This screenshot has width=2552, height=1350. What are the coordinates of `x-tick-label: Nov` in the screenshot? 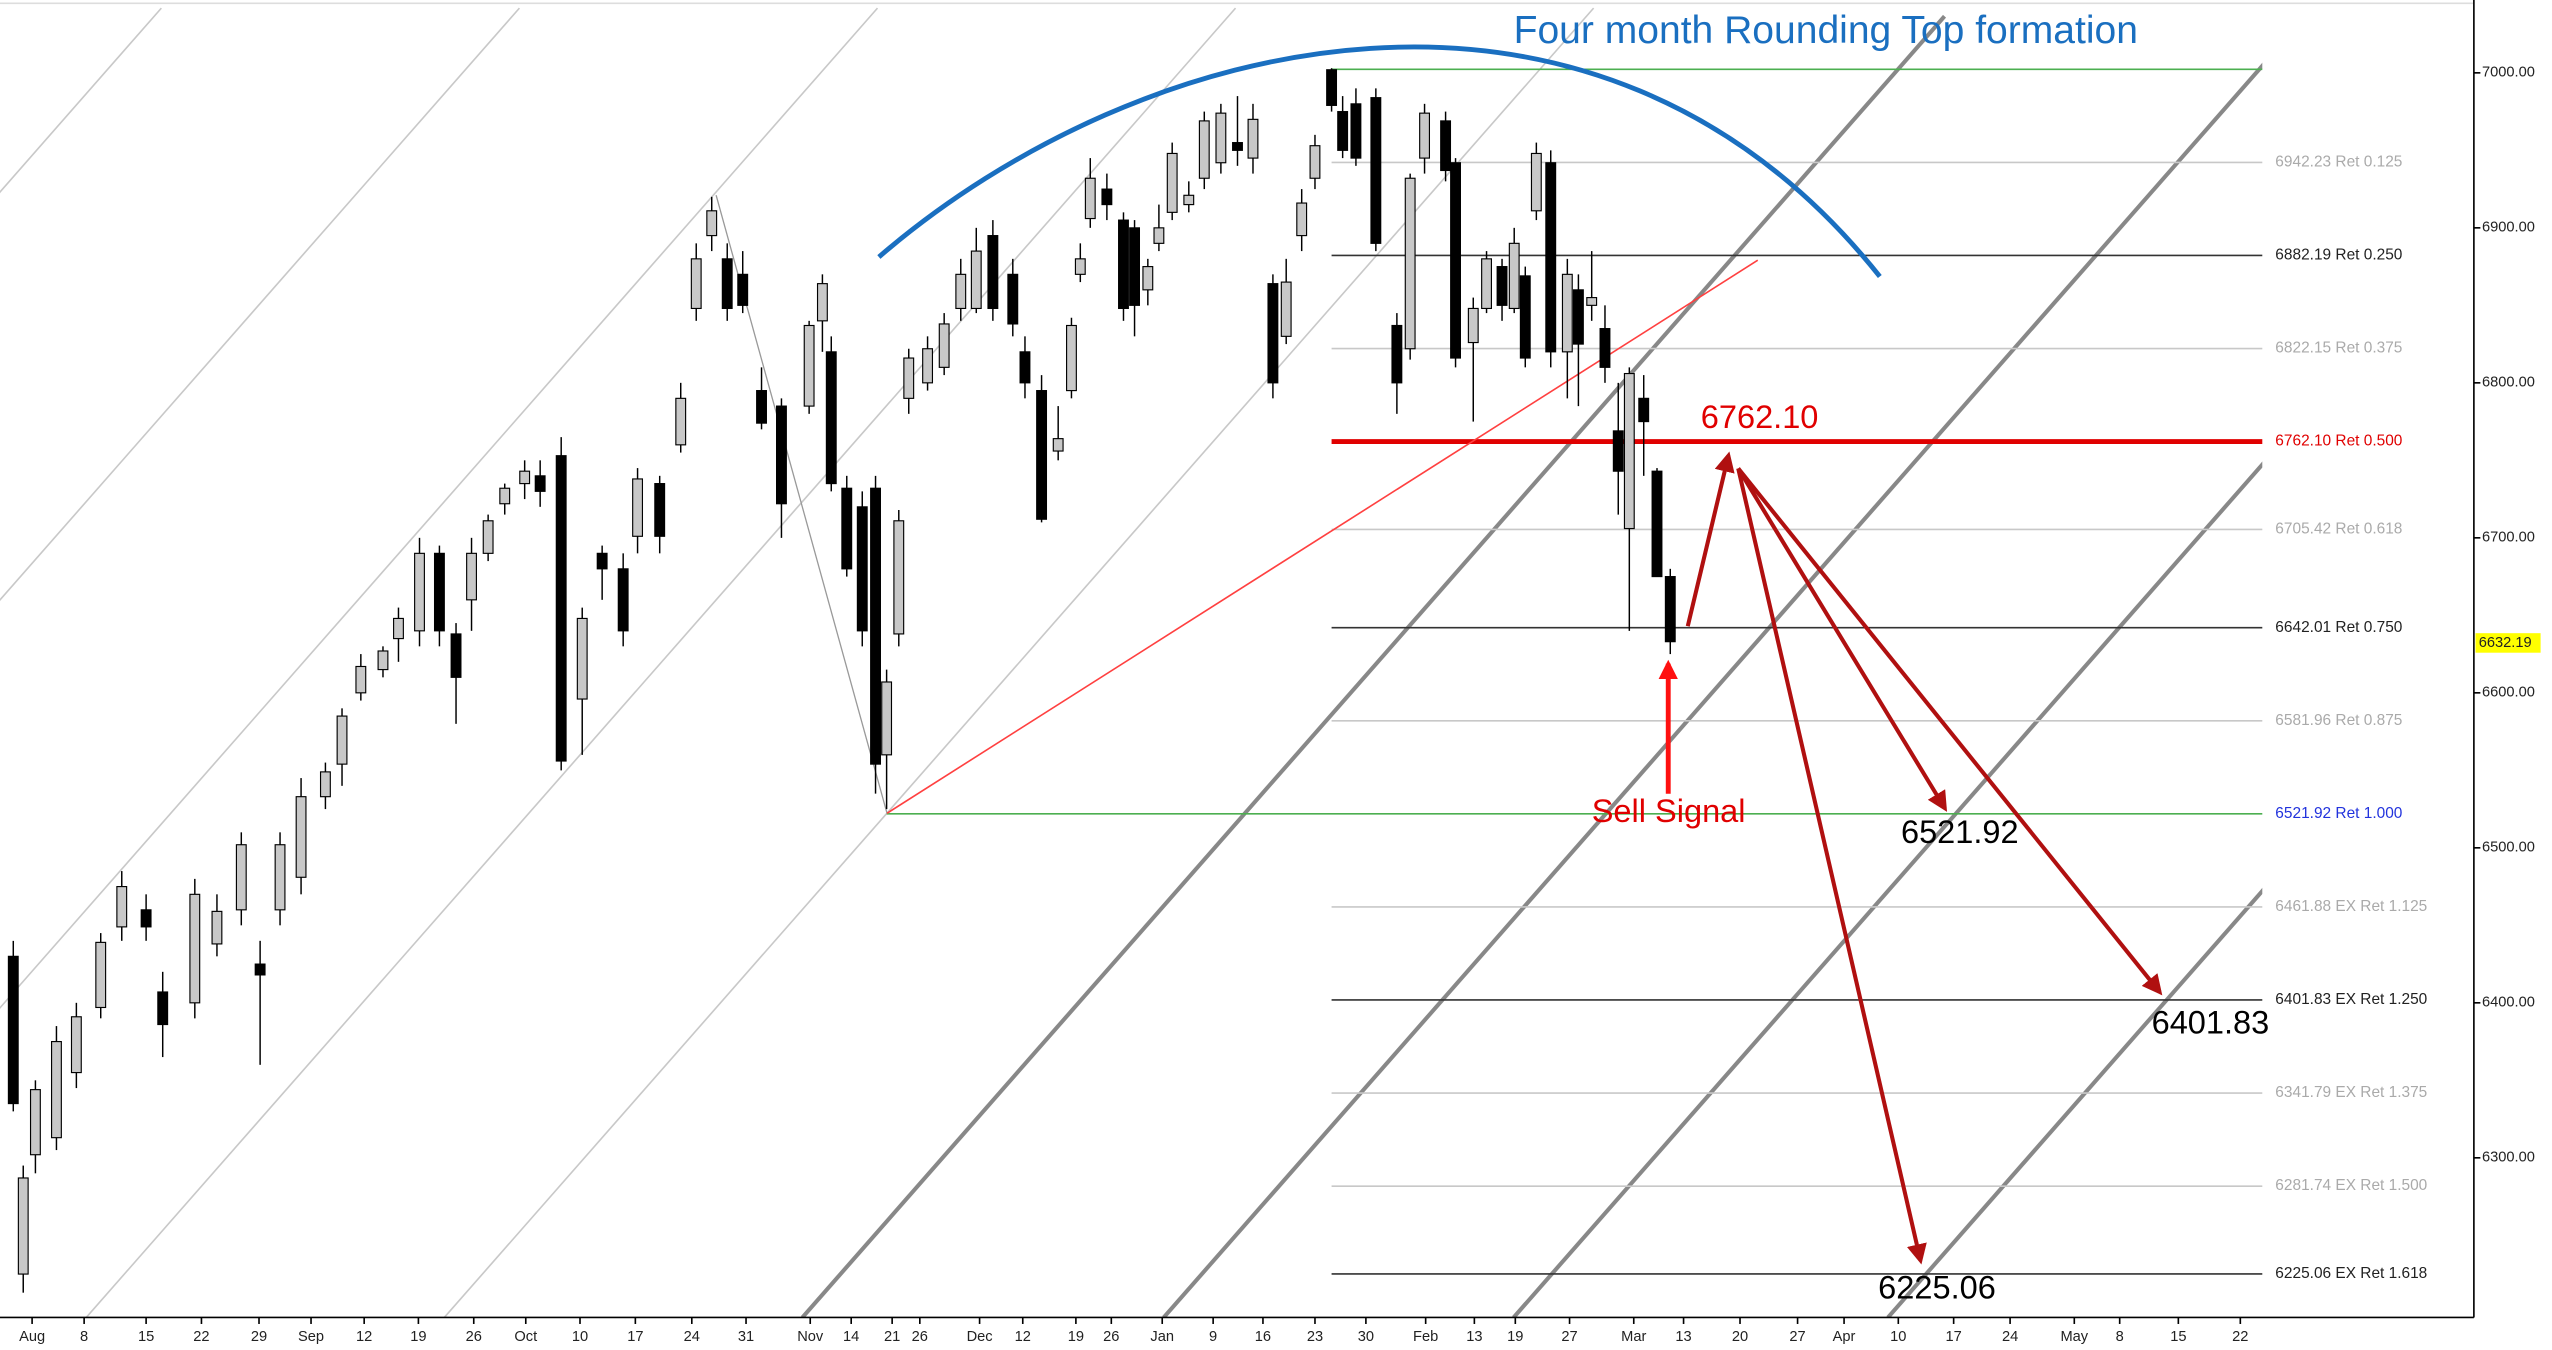 It's located at (810, 1337).